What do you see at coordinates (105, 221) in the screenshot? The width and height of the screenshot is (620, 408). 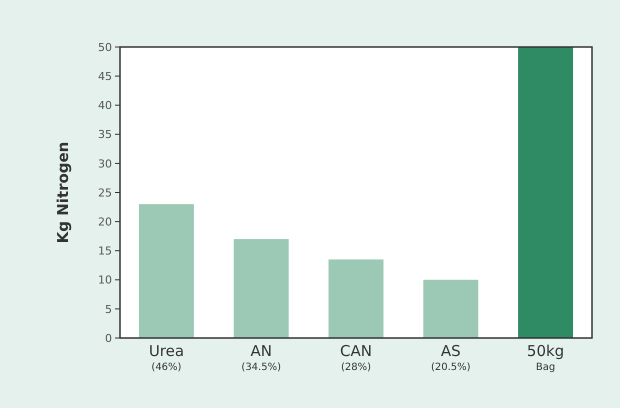 I see `y-tick-label: 20` at bounding box center [105, 221].